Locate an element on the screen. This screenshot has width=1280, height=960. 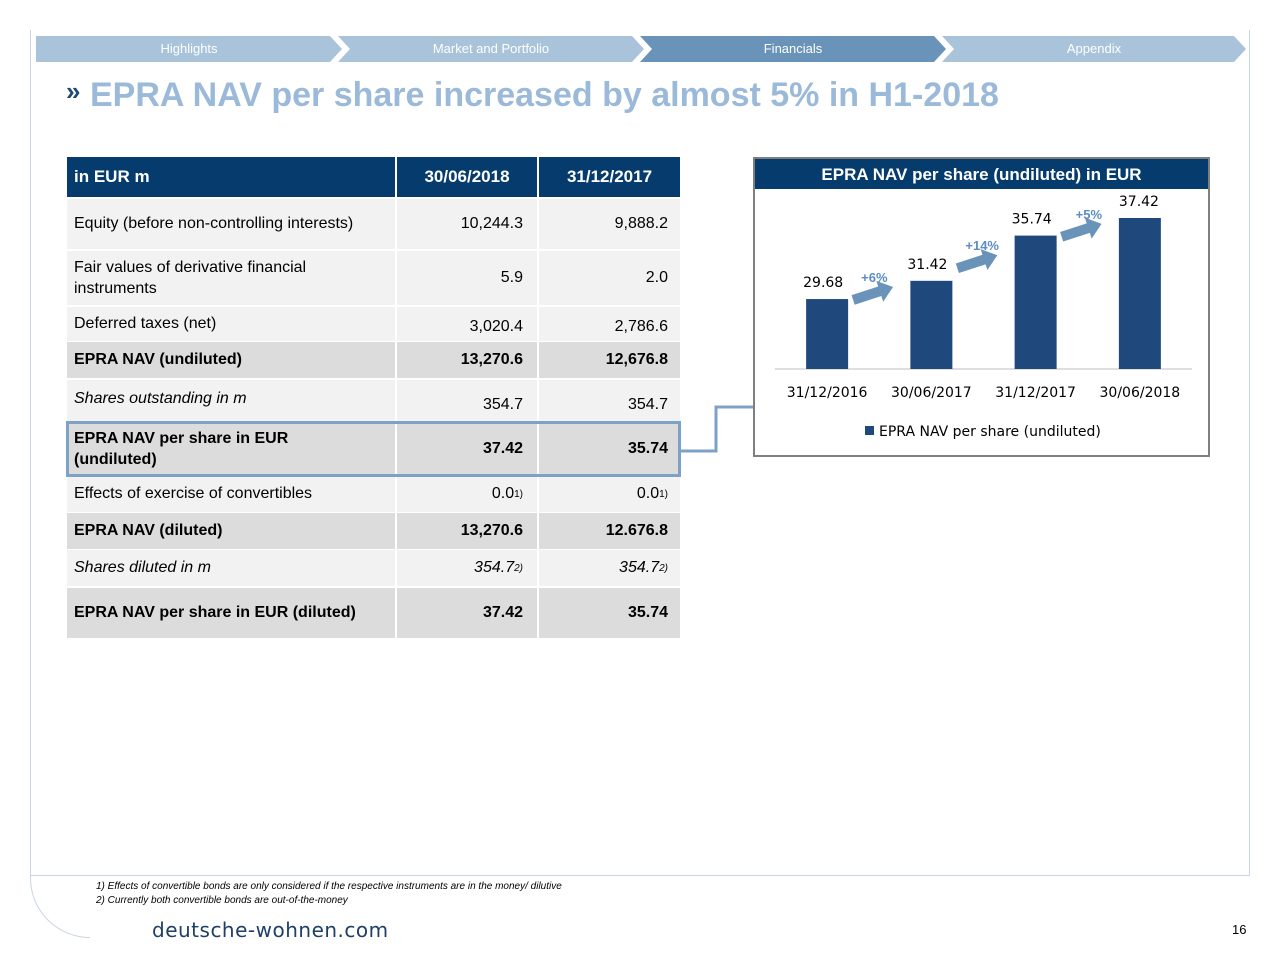
row-label: EPRA NAV per share in EUR (undiluted) is located at coordinates (231, 449).